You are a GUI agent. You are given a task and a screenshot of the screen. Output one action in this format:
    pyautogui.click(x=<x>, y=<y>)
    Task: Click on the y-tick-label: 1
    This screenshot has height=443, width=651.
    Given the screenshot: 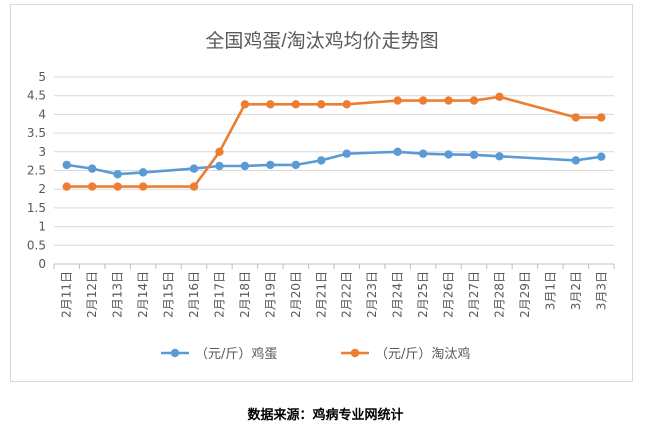 What is the action you would take?
    pyautogui.click(x=42, y=227)
    